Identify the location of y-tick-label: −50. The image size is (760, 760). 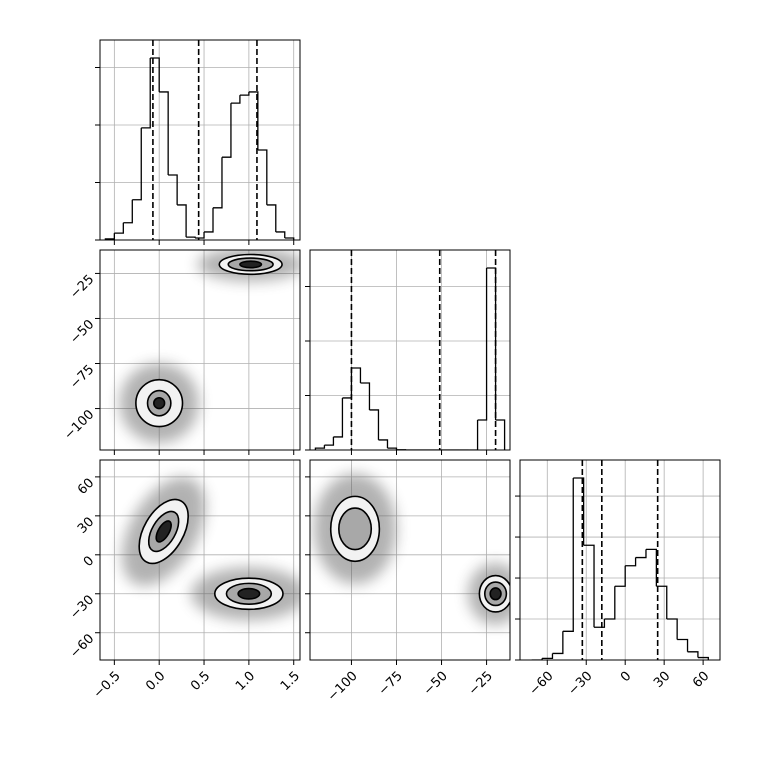
(82, 332).